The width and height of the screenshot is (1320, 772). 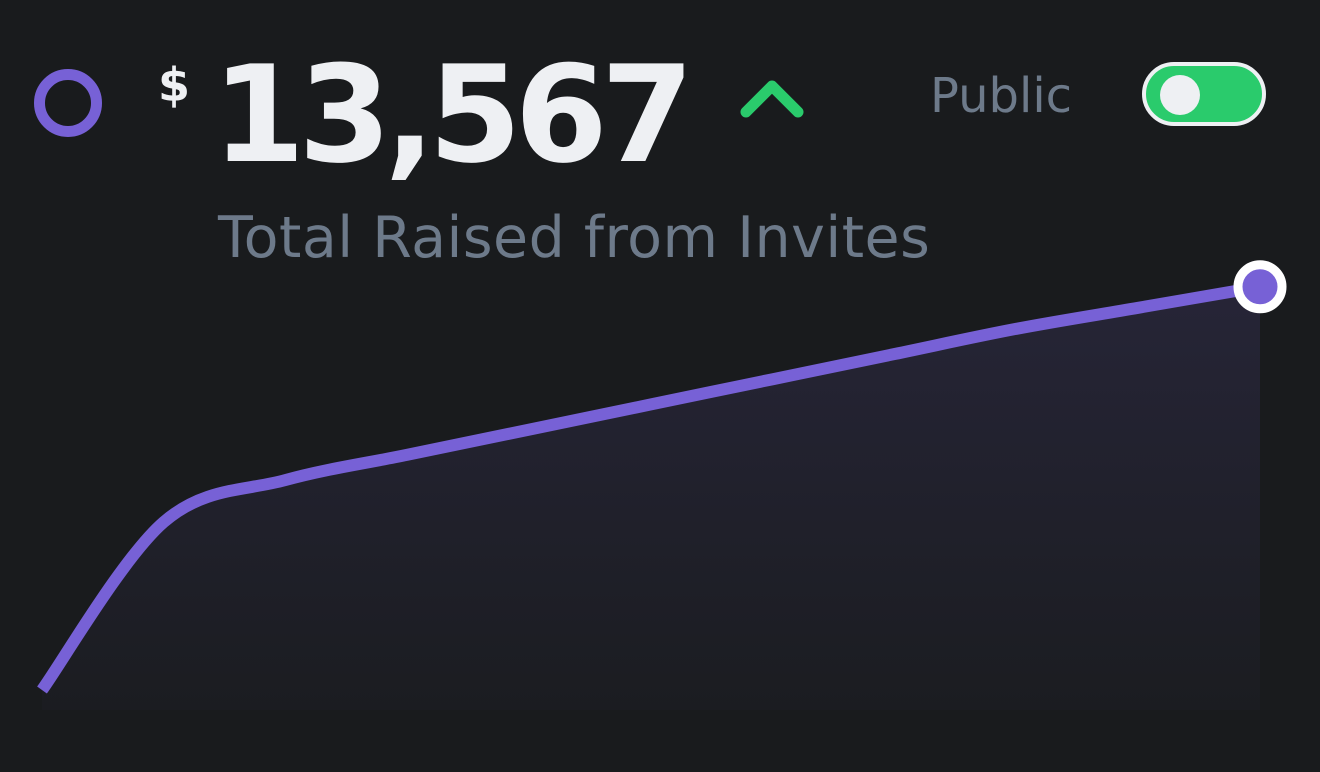 I want to click on public-toggle, so click(x=1204, y=94).